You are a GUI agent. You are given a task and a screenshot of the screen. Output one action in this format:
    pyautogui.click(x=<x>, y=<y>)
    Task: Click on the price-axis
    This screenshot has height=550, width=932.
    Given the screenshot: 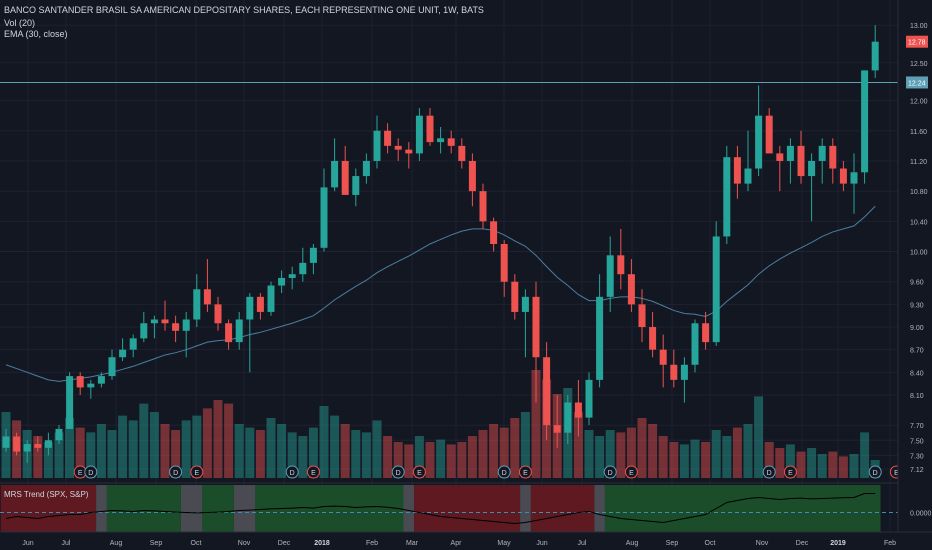 What is the action you would take?
    pyautogui.click(x=915, y=266)
    